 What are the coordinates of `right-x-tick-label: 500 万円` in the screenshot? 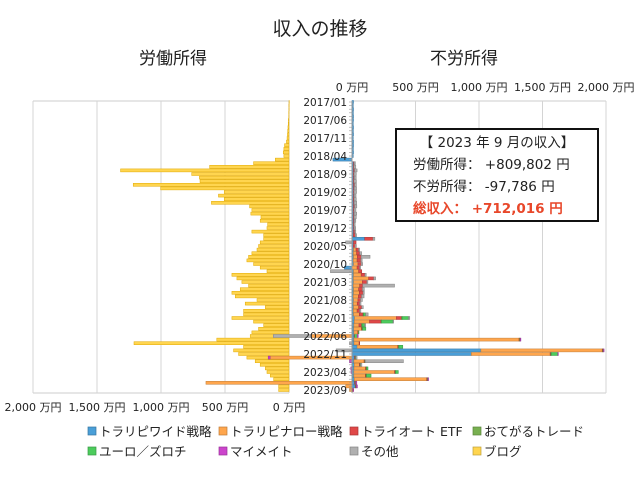 It's located at (415, 87).